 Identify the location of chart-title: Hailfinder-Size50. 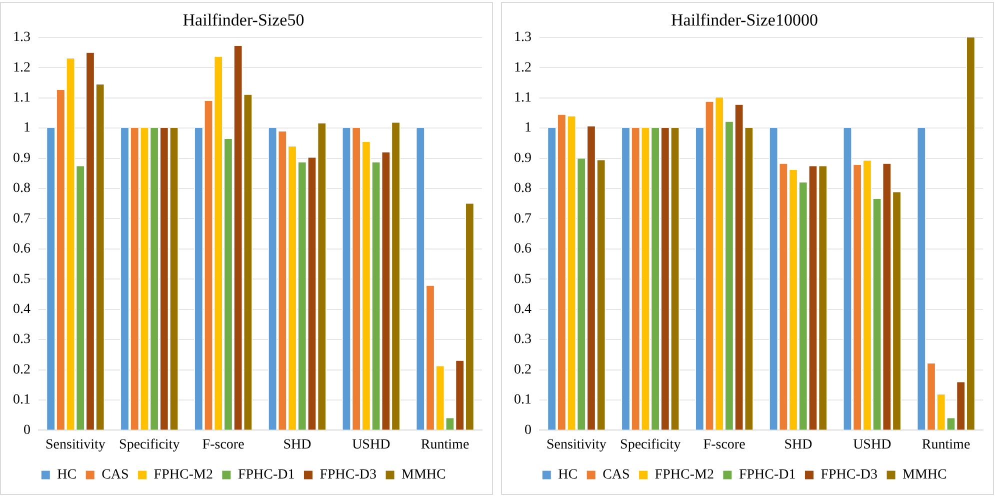
(243, 20).